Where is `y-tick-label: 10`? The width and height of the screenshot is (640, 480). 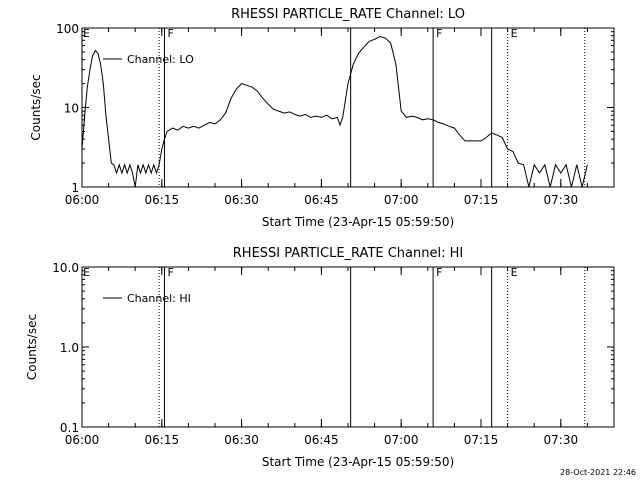
y-tick-label: 10 is located at coordinates (71, 109).